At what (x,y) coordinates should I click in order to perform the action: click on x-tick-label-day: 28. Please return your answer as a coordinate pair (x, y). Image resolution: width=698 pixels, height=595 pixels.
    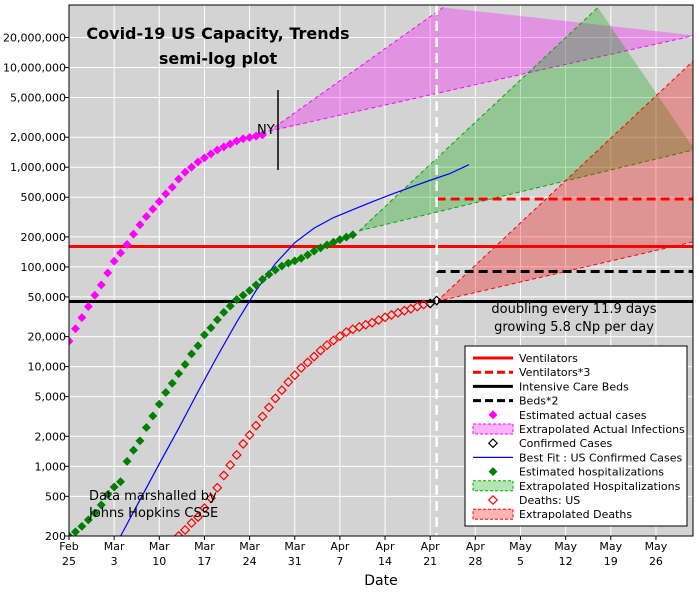
    Looking at the image, I should click on (475, 561).